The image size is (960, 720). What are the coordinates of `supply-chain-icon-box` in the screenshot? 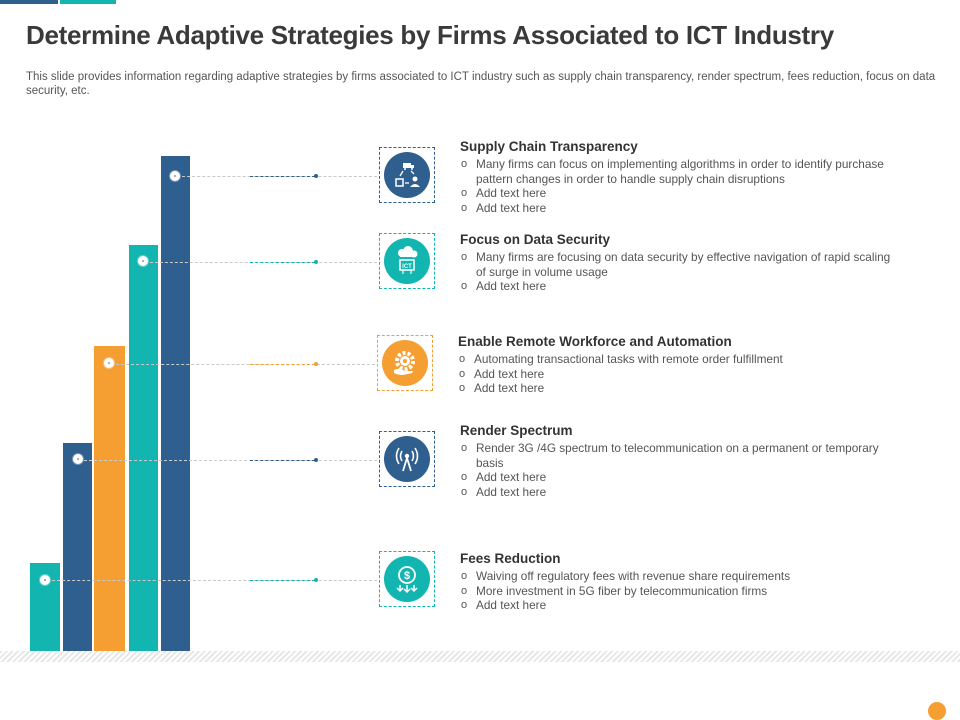 It's located at (407, 175).